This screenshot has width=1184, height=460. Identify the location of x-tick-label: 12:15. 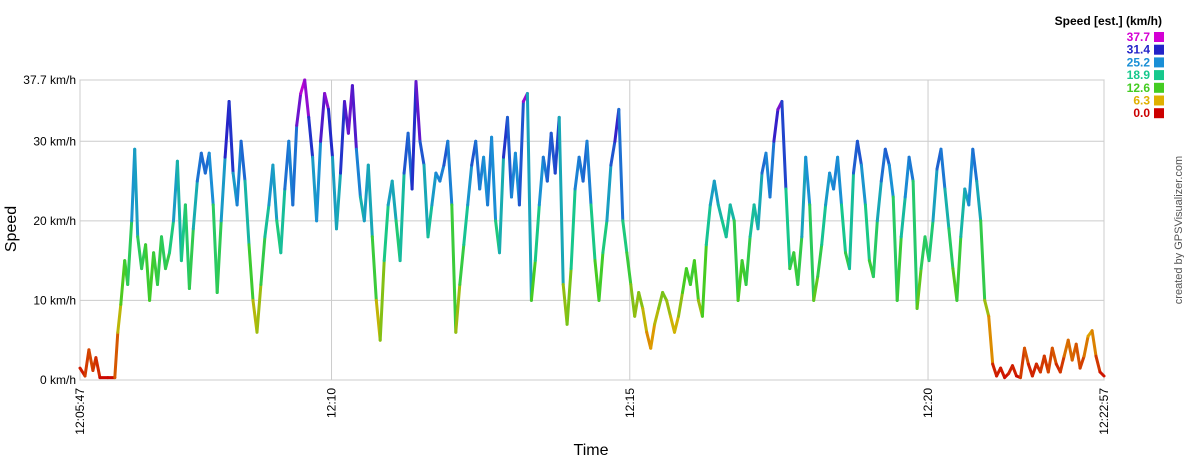
(630, 403).